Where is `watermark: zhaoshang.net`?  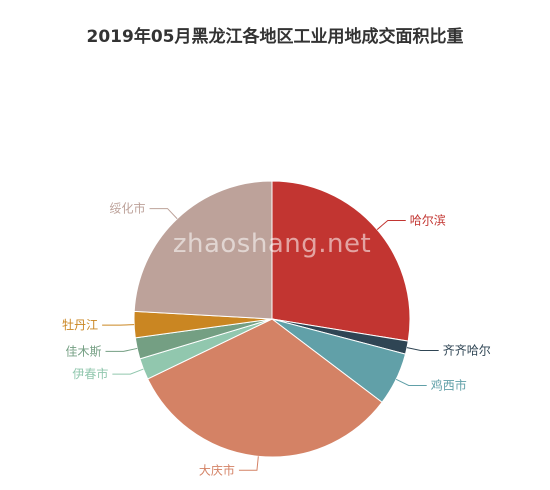
watermark: zhaoshang.net is located at coordinates (272, 244).